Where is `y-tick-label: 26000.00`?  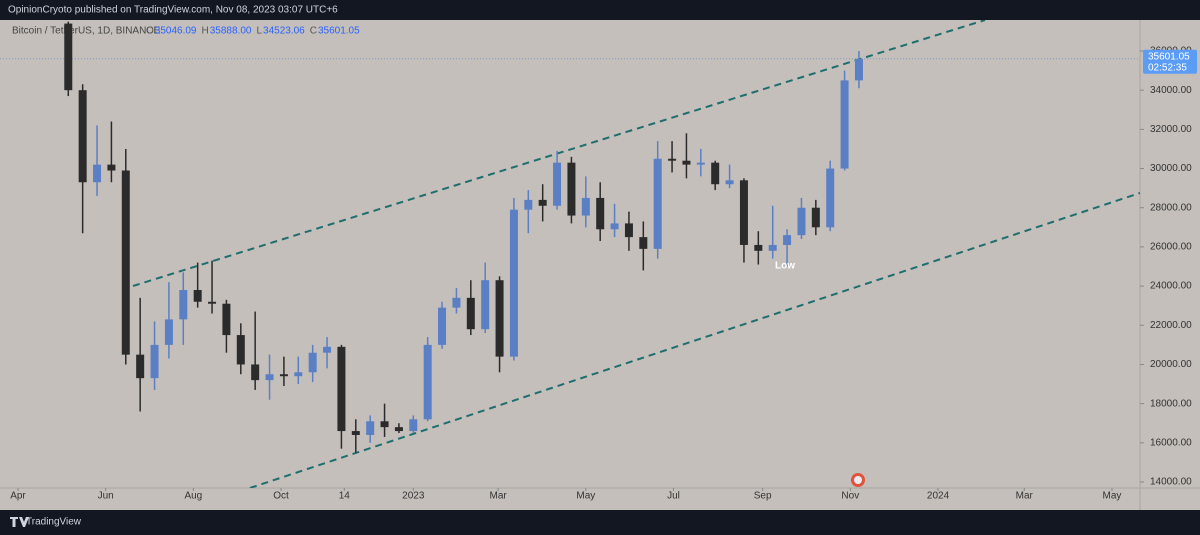 y-tick-label: 26000.00 is located at coordinates (1171, 247).